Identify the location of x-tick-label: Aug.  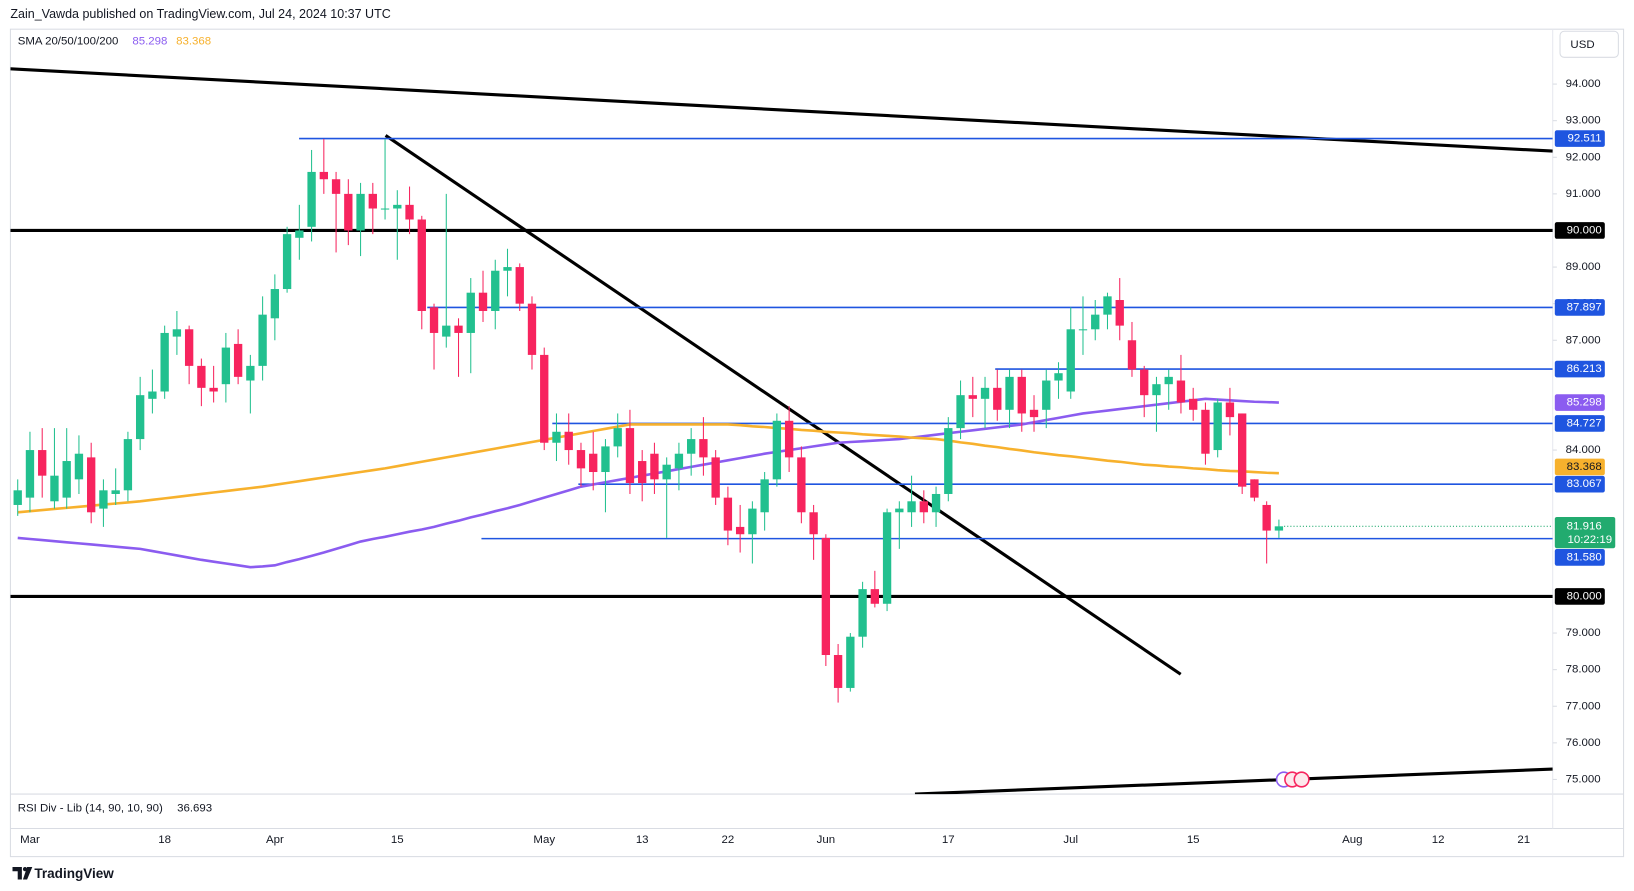
(1352, 840).